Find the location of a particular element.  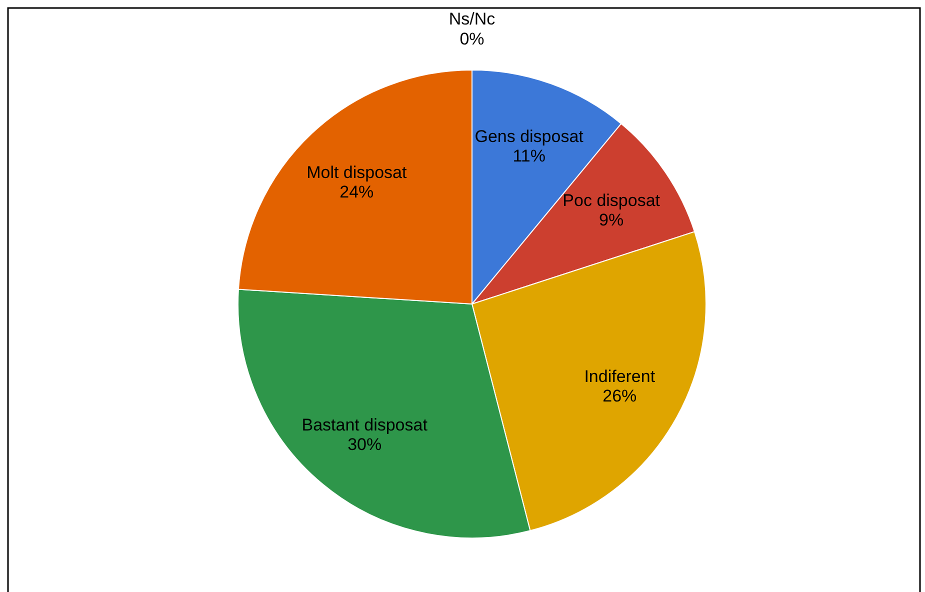

data-label: 26% is located at coordinates (619, 396).